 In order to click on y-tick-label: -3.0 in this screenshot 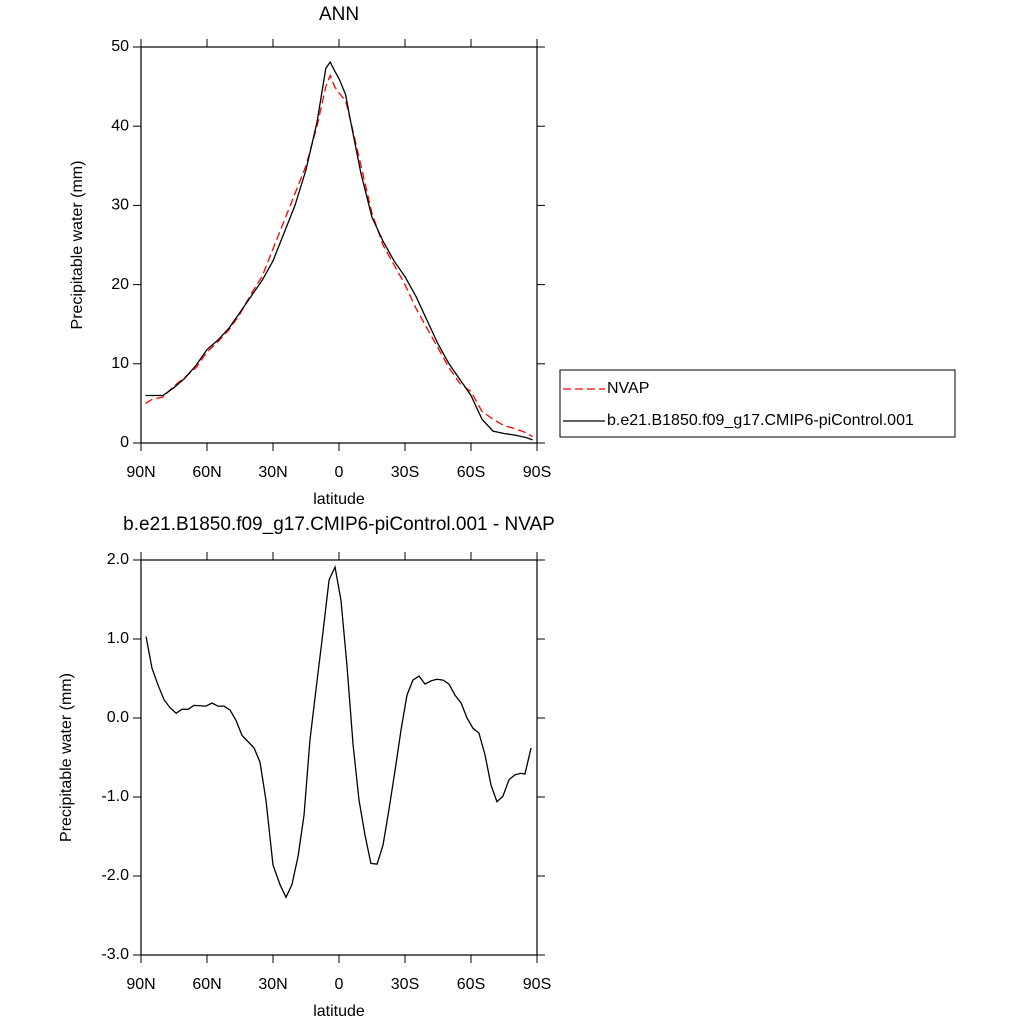, I will do `click(115, 954)`.